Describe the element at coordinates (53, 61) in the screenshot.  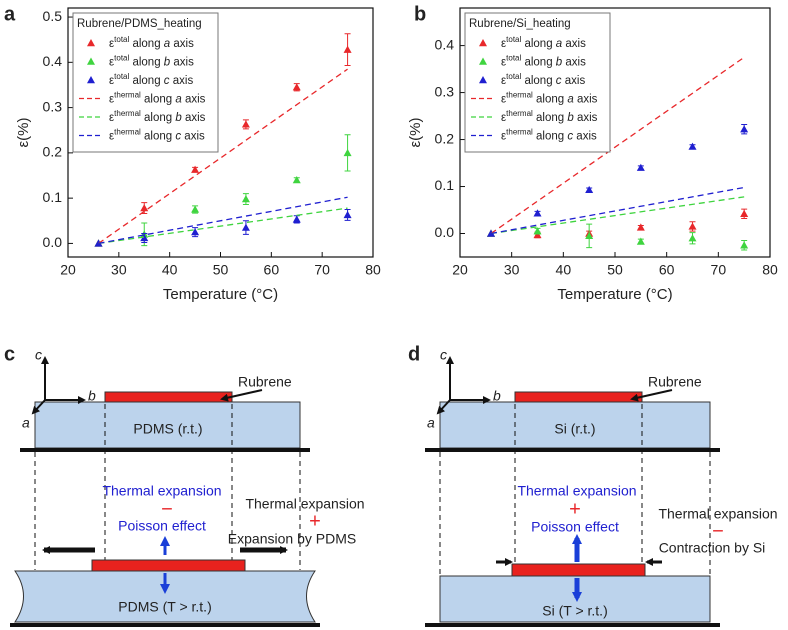
I see `y-tick-label: 0.4` at that location.